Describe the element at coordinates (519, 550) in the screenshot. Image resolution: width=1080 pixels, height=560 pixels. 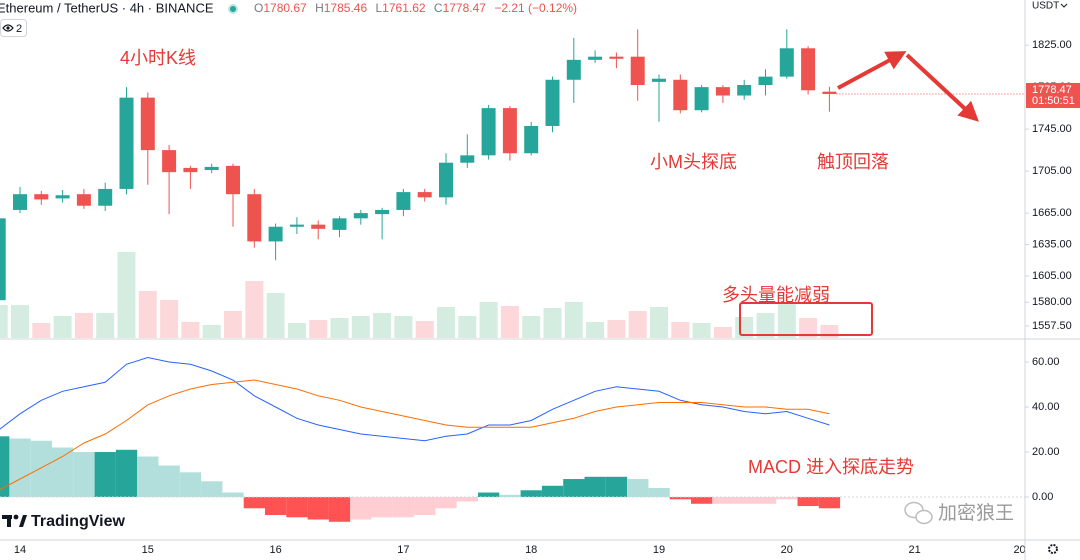
I see `x-axis: 14 15 16 17 18 19 20 21 20:` at that location.